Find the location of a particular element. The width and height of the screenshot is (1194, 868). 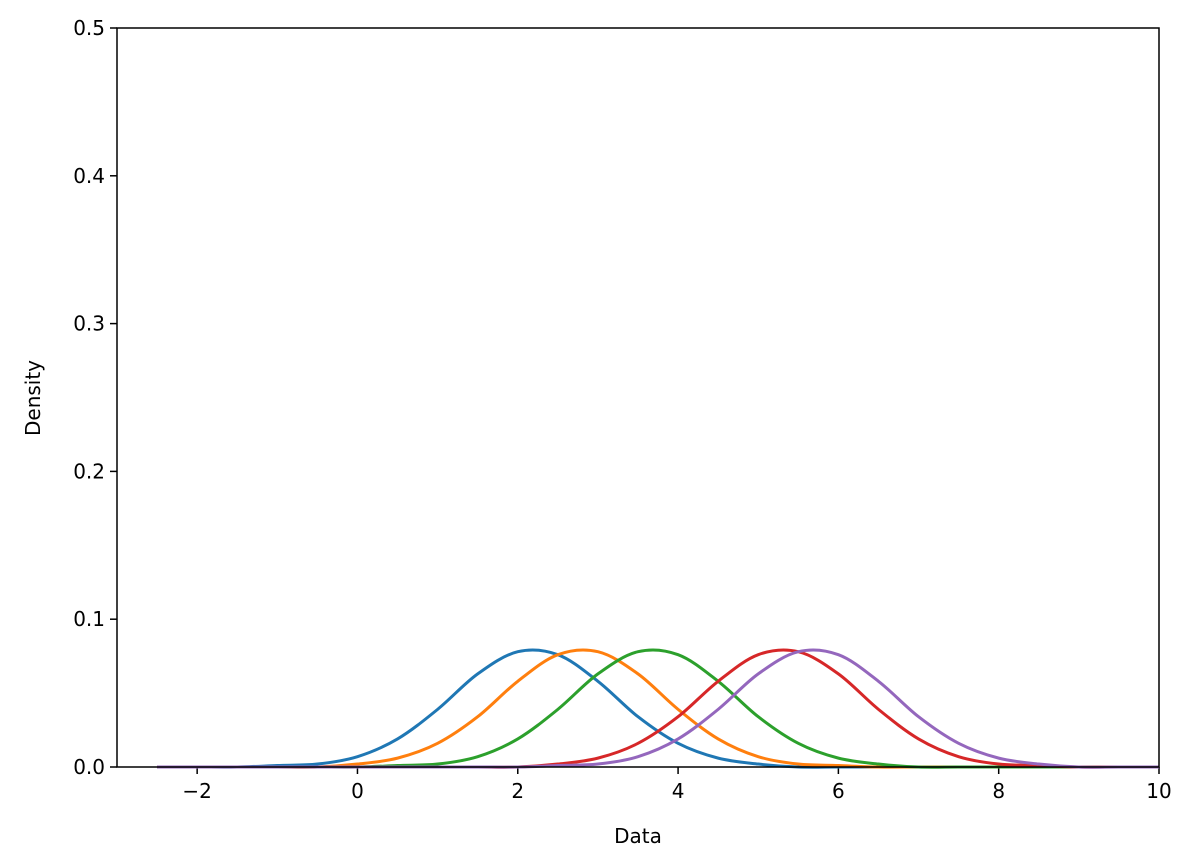

x-tick-label: 8 is located at coordinates (998, 791).